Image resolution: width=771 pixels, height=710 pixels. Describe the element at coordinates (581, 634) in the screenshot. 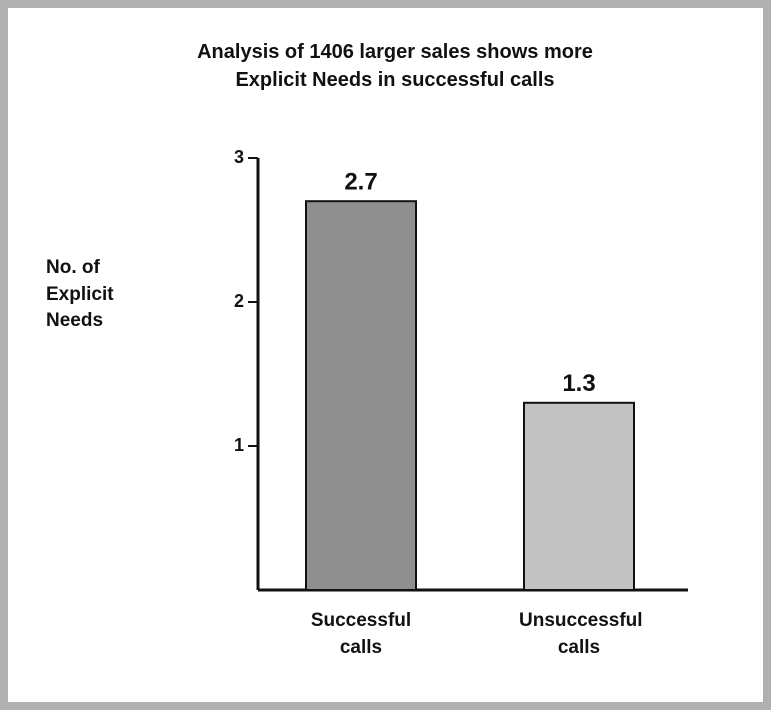

I see `x-tick-label: Unsuccessful calls` at that location.